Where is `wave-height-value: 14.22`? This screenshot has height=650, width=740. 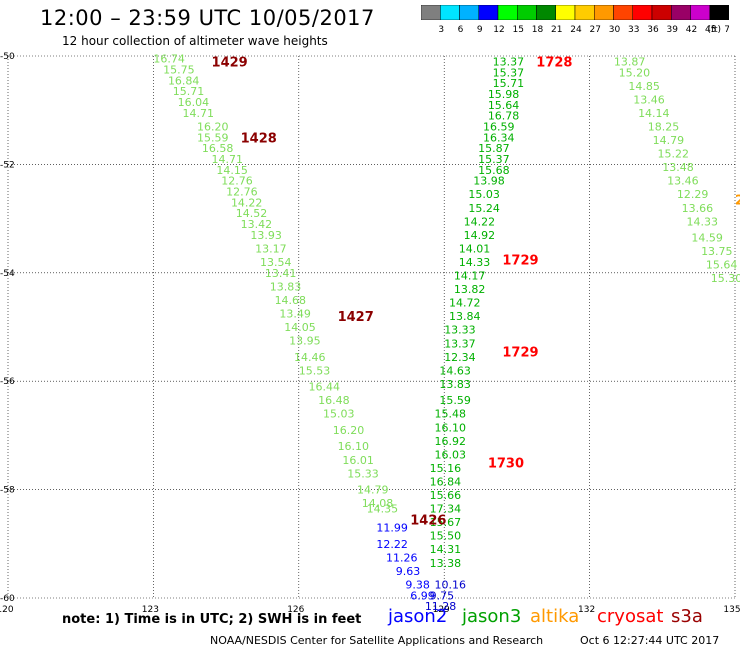
wave-height-value: 14.22 is located at coordinates (480, 221).